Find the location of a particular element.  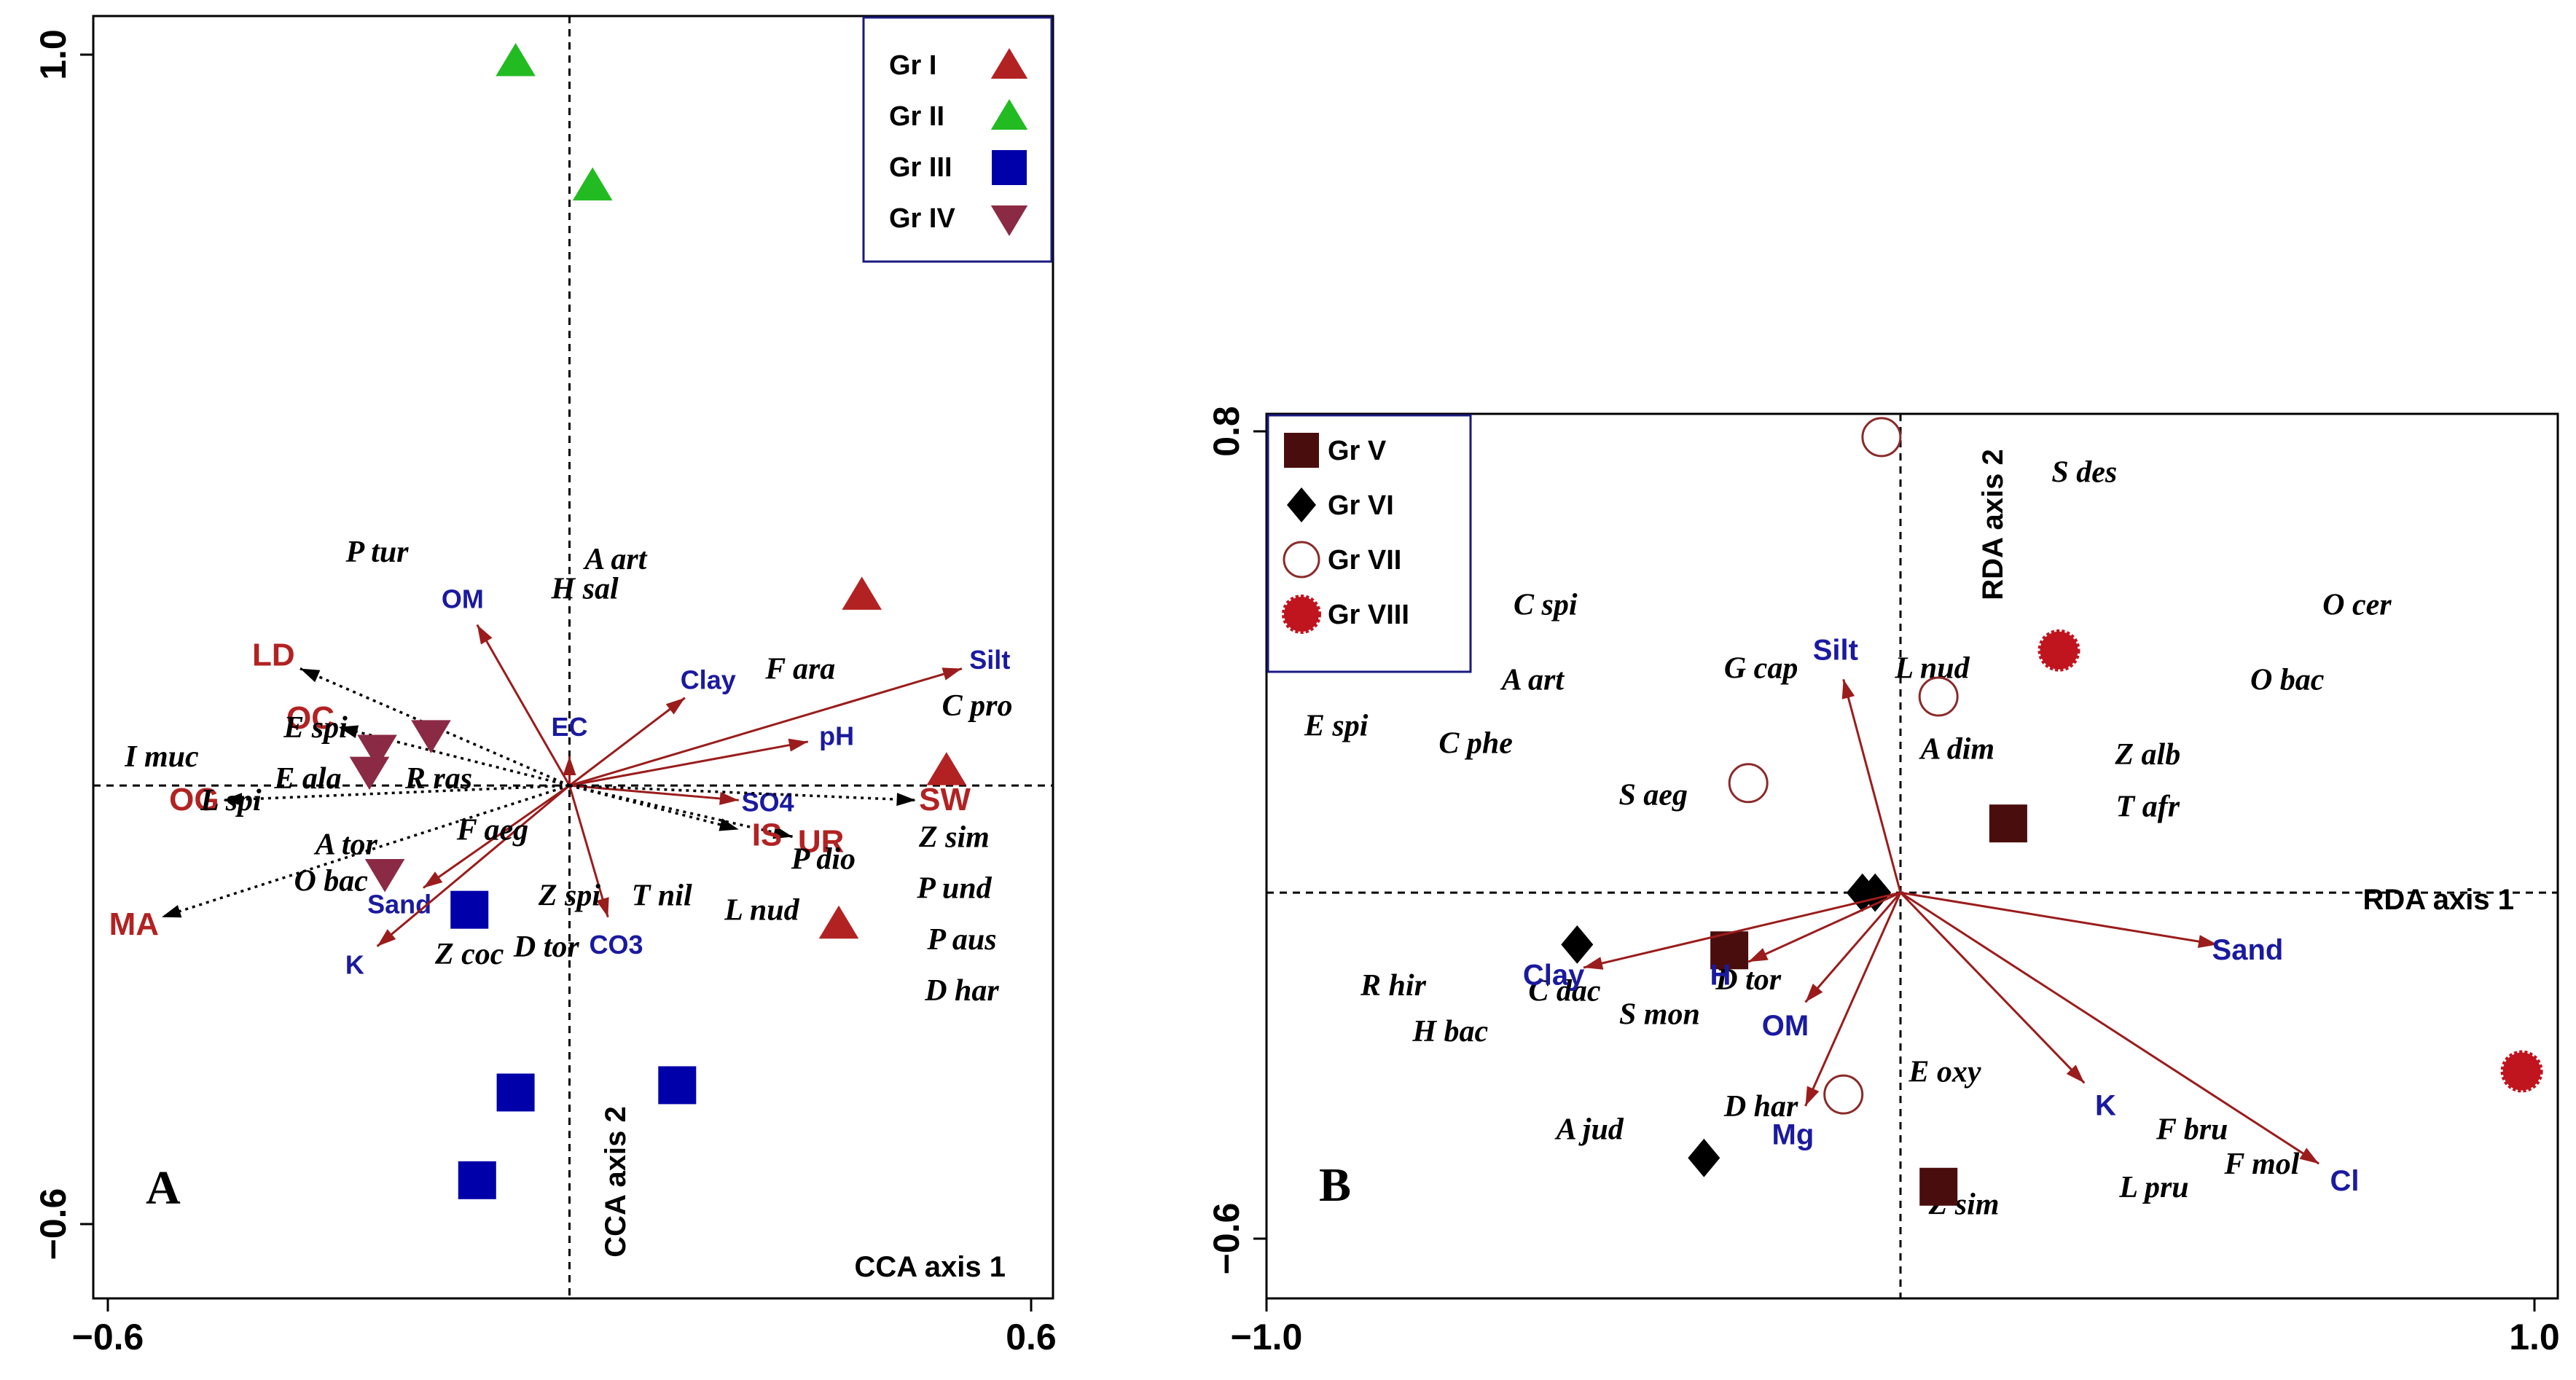

panel-a-species-label: F aeg is located at coordinates (492, 830).